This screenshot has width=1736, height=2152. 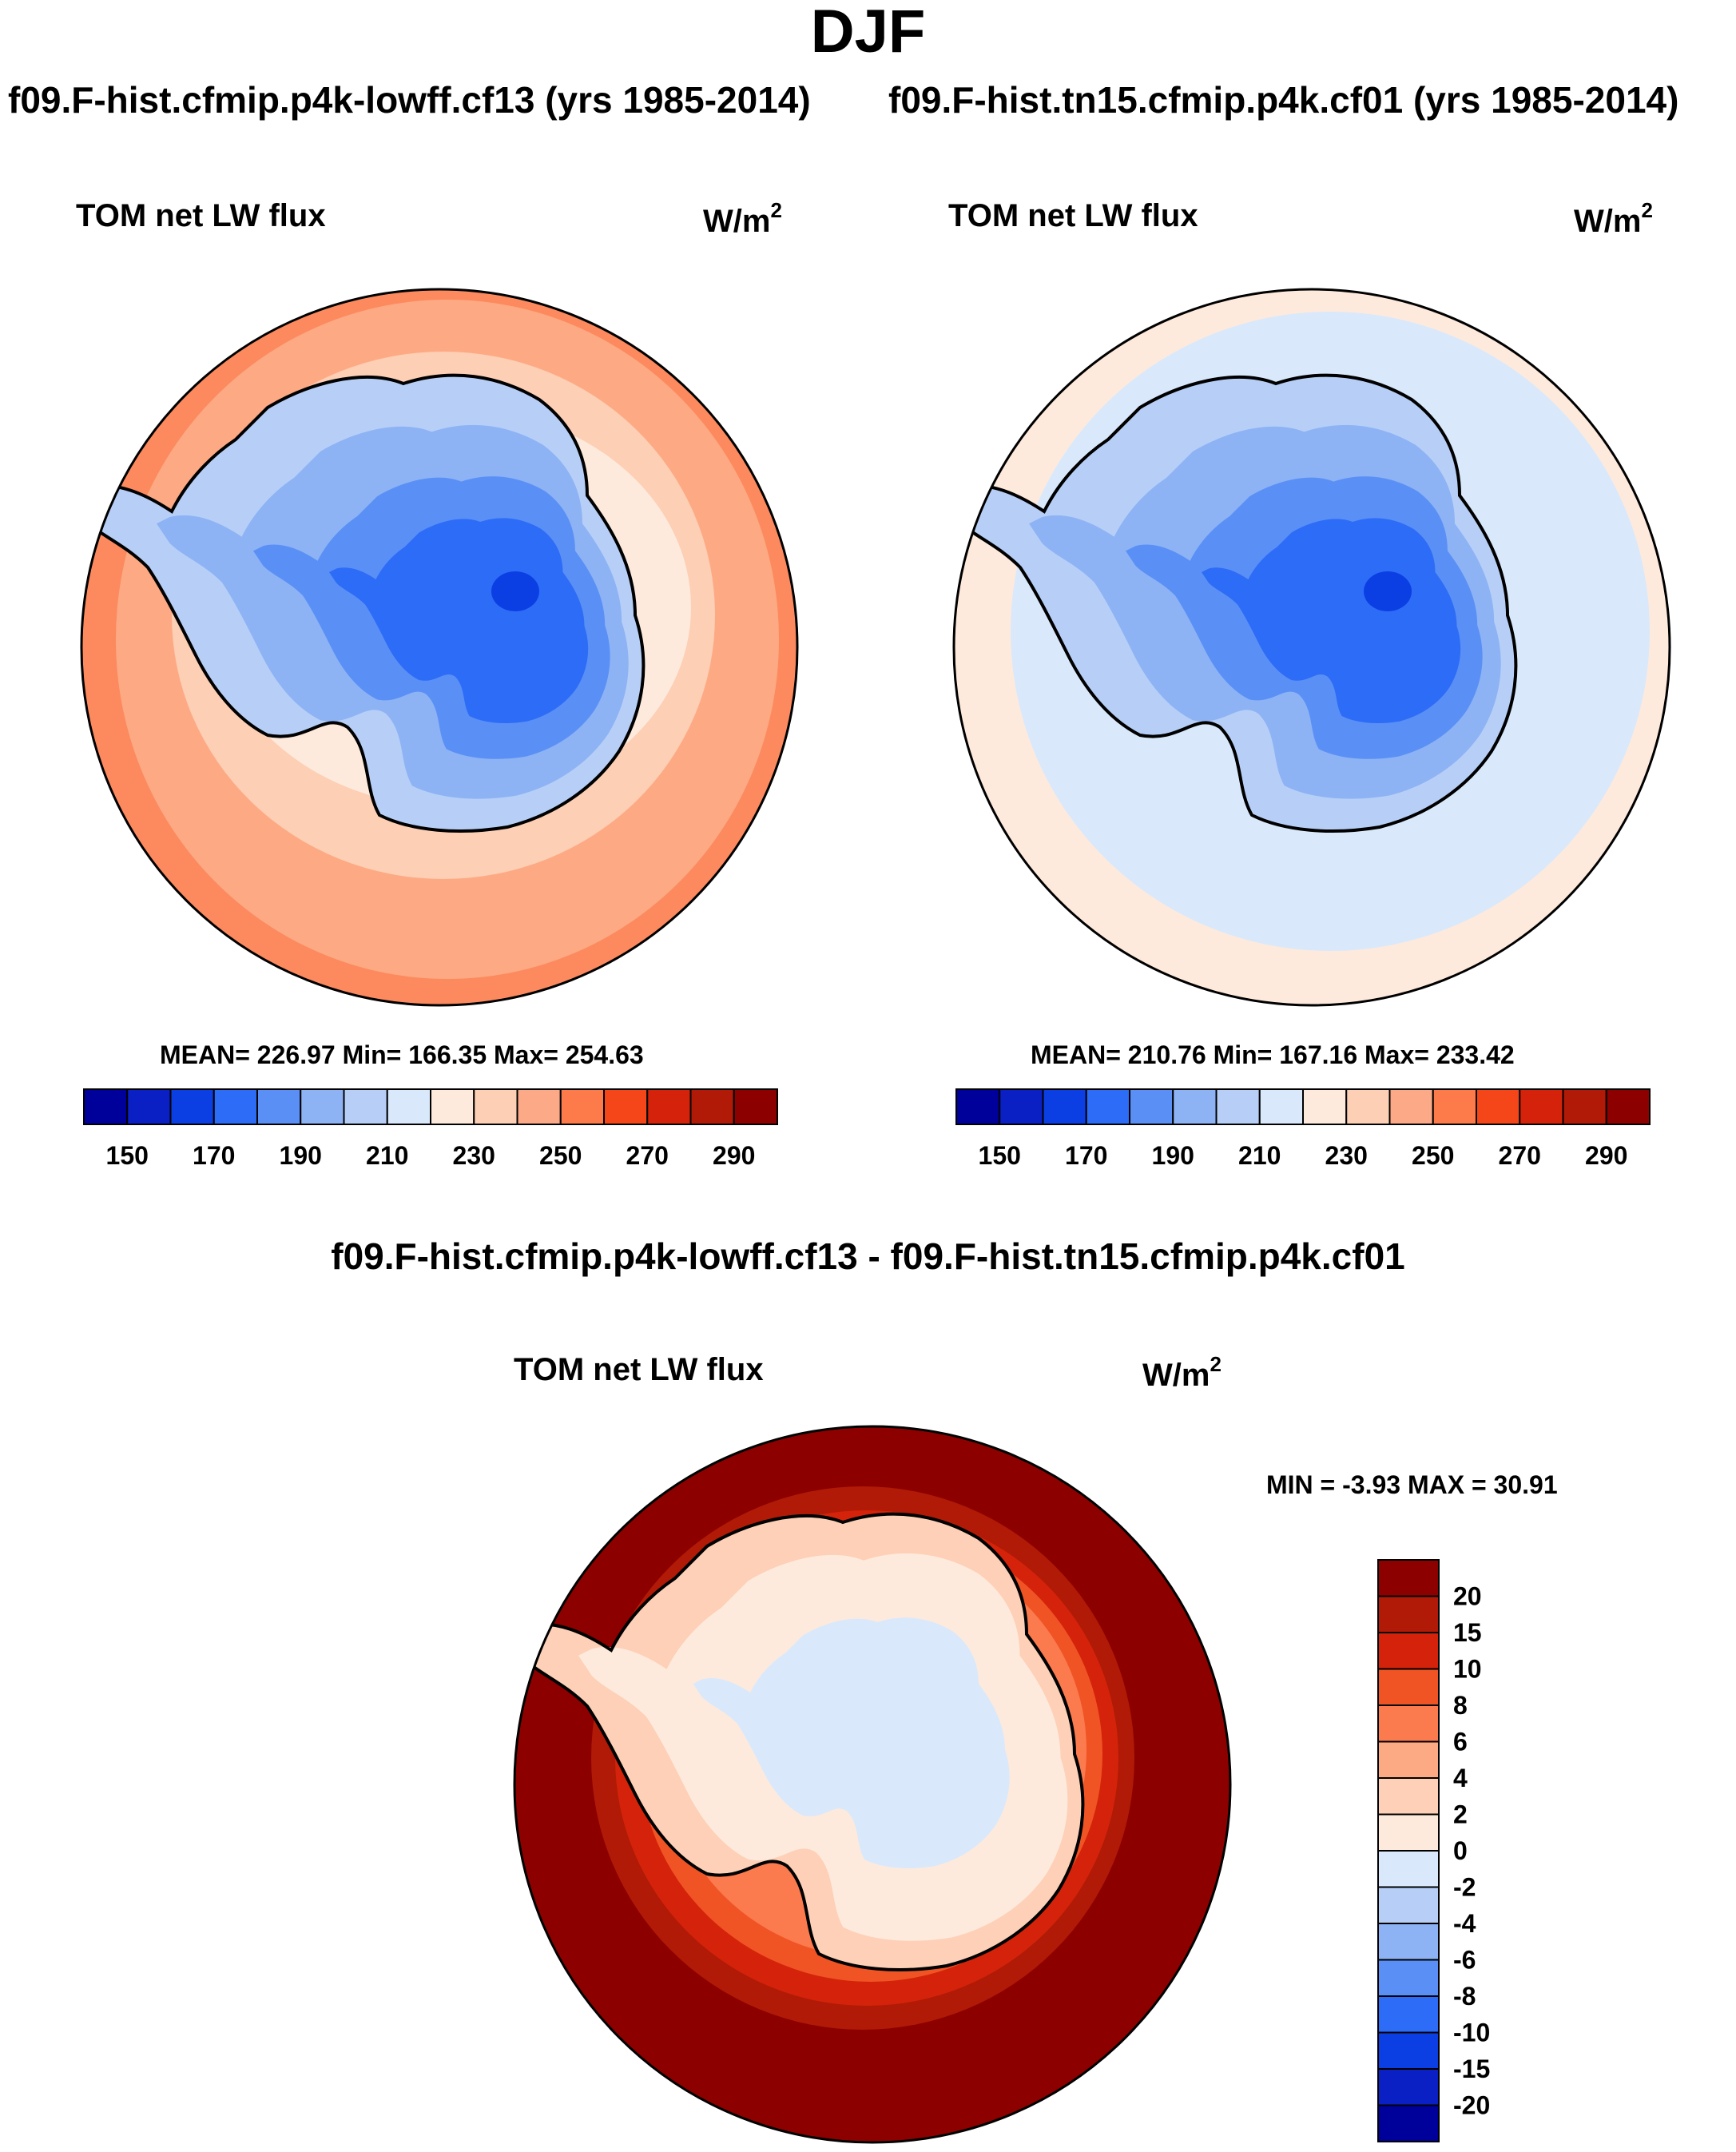 I want to click on colorbar-a-tick-label: 250, so click(x=560, y=1155).